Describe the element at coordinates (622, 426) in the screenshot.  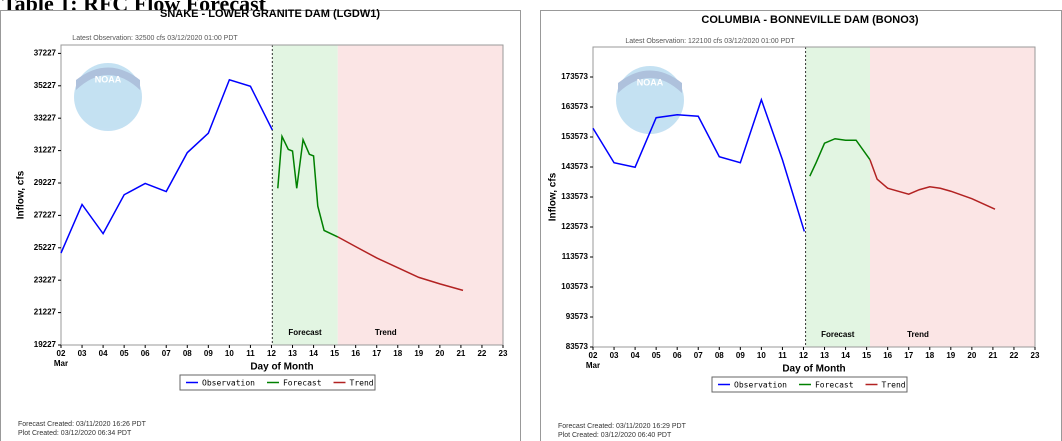
I see `footer-text: Forecast Created: 03/11/2020 16:29 PDT` at that location.